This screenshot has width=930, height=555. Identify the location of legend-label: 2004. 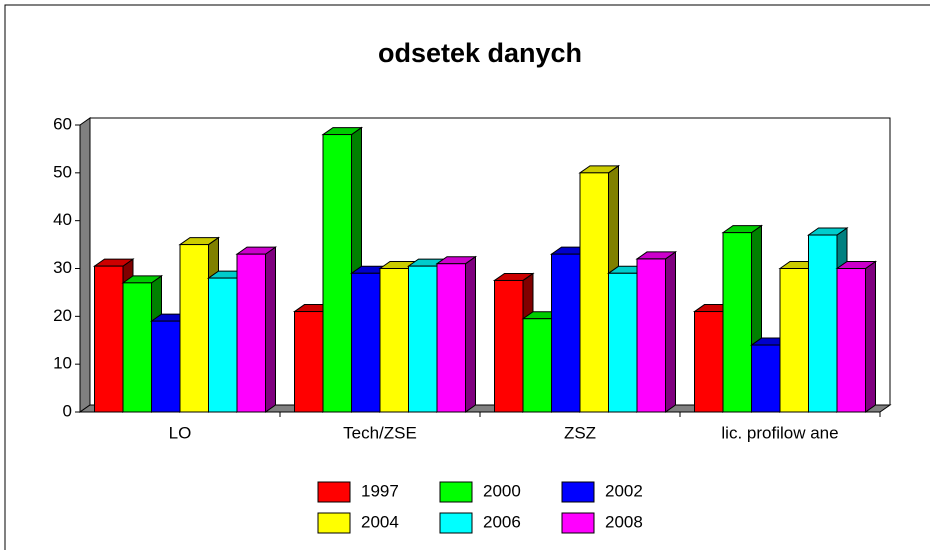
(380, 521).